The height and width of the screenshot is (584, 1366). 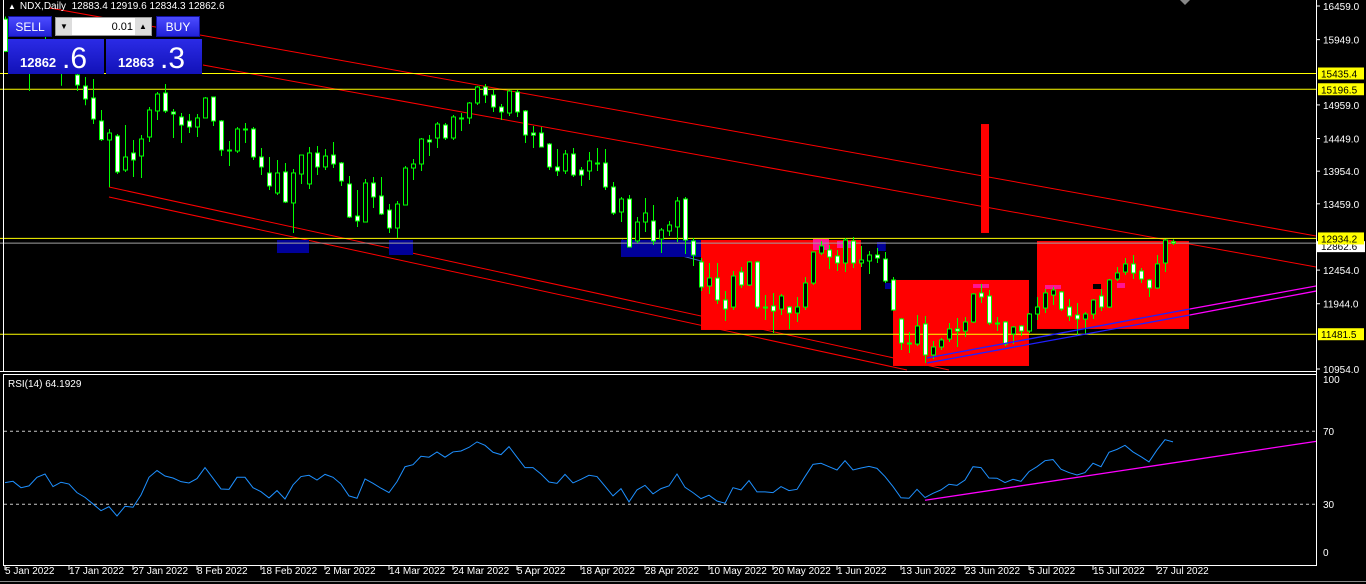 I want to click on lot-size-stepper: ▼ ▲, so click(x=103, y=26).